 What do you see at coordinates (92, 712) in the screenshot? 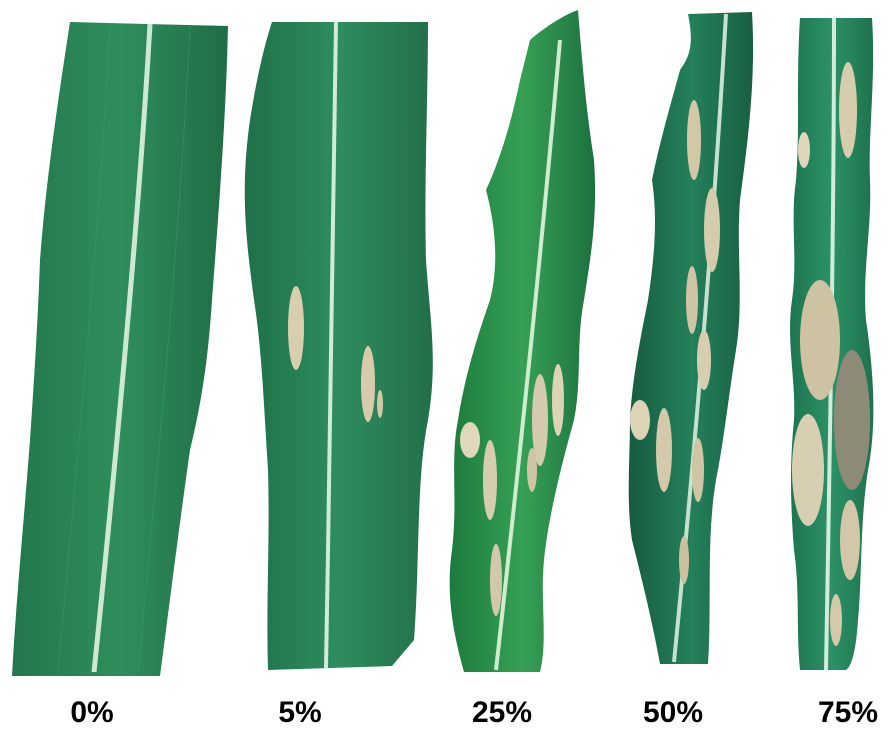
I see `severity-label-0: 0%` at bounding box center [92, 712].